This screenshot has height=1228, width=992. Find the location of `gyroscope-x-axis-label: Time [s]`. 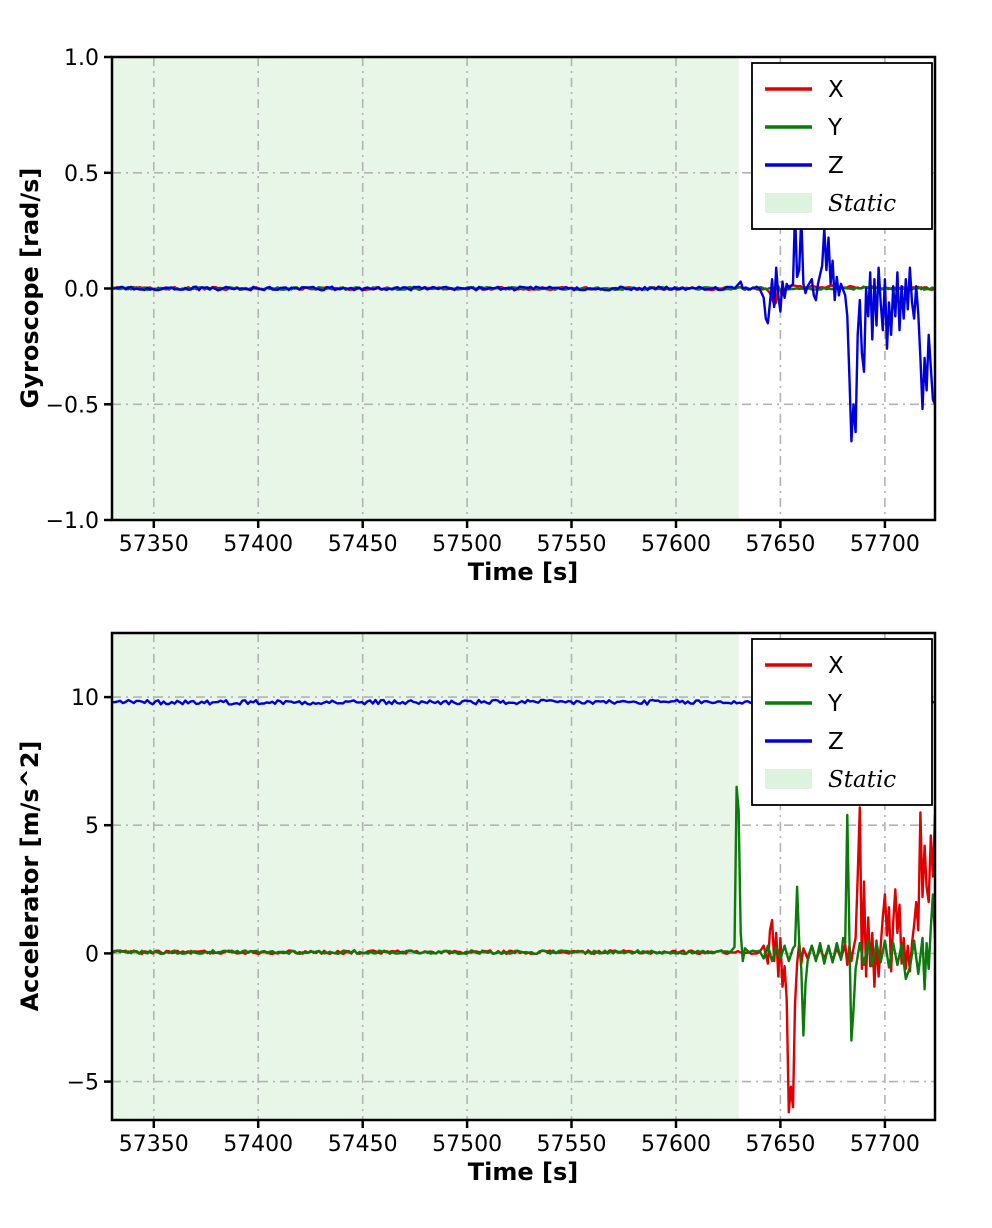

gyroscope-x-axis-label: Time [s] is located at coordinates (523, 572).